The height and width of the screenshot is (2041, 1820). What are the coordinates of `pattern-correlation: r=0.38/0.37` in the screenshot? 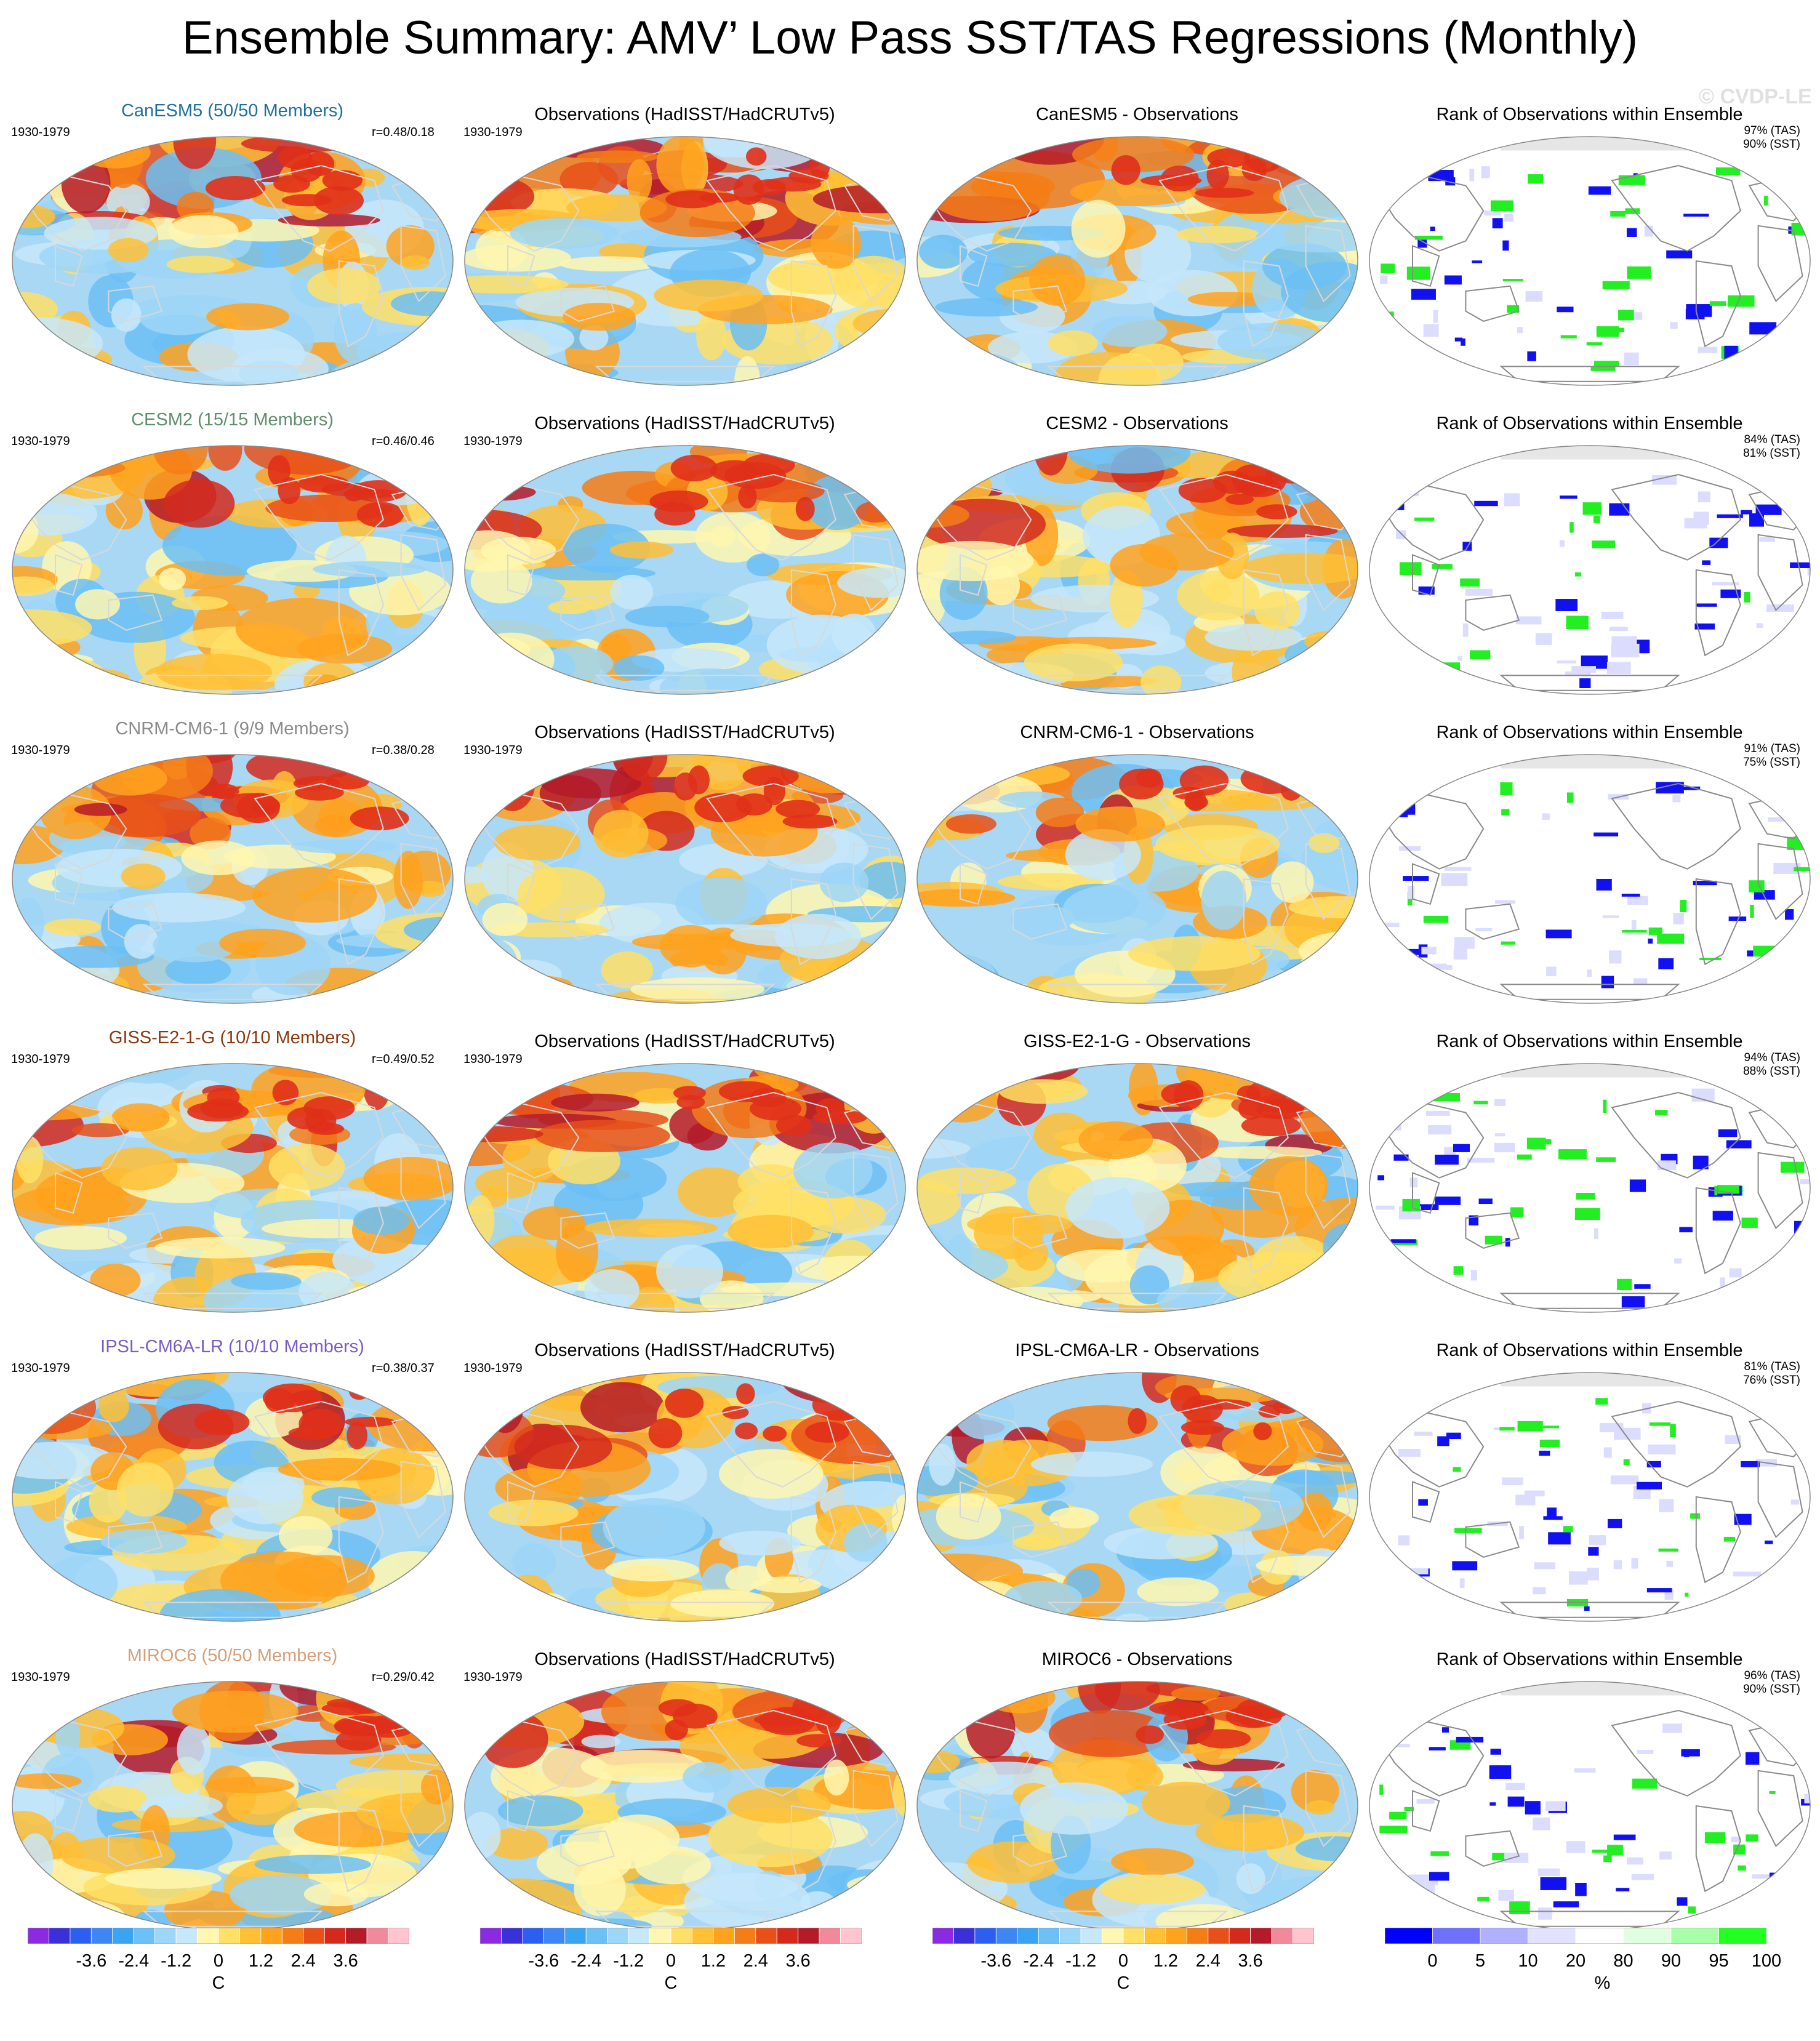 It's located at (403, 1368).